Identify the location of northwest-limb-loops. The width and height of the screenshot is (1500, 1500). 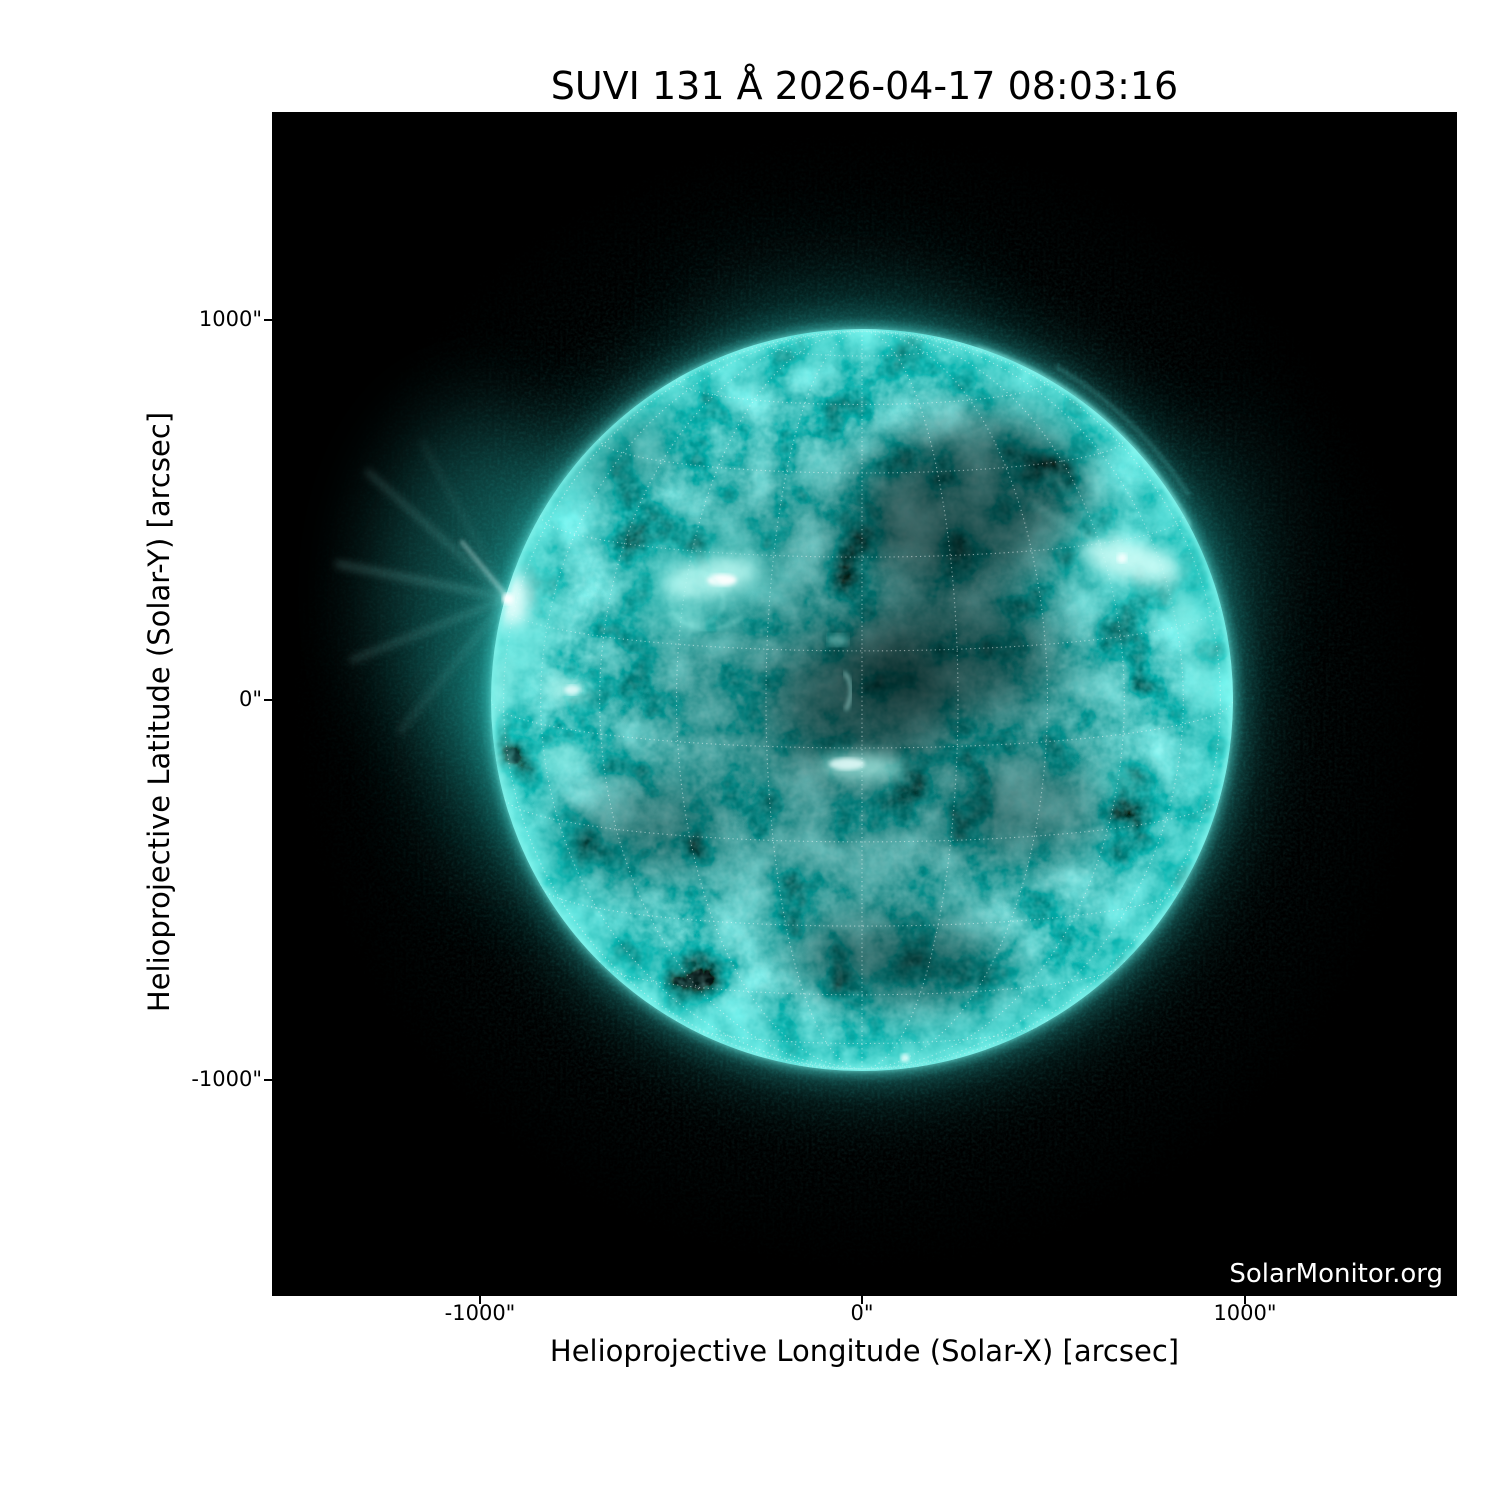
(1084, 436).